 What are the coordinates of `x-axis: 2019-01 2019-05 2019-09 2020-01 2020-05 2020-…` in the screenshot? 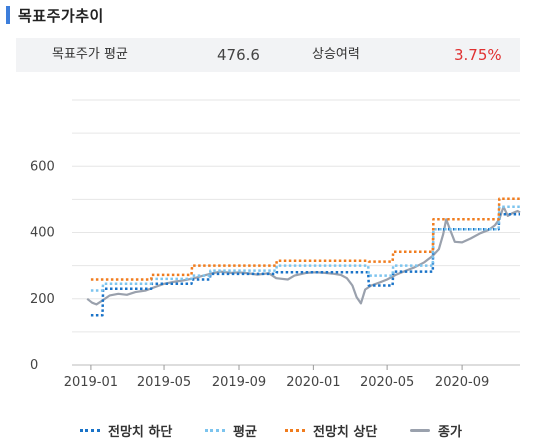 It's located at (292, 377).